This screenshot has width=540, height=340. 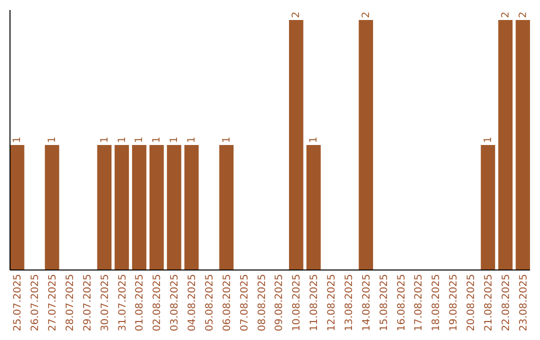 What do you see at coordinates (488, 303) in the screenshot?
I see `x-tick-label: 21.08.2025` at bounding box center [488, 303].